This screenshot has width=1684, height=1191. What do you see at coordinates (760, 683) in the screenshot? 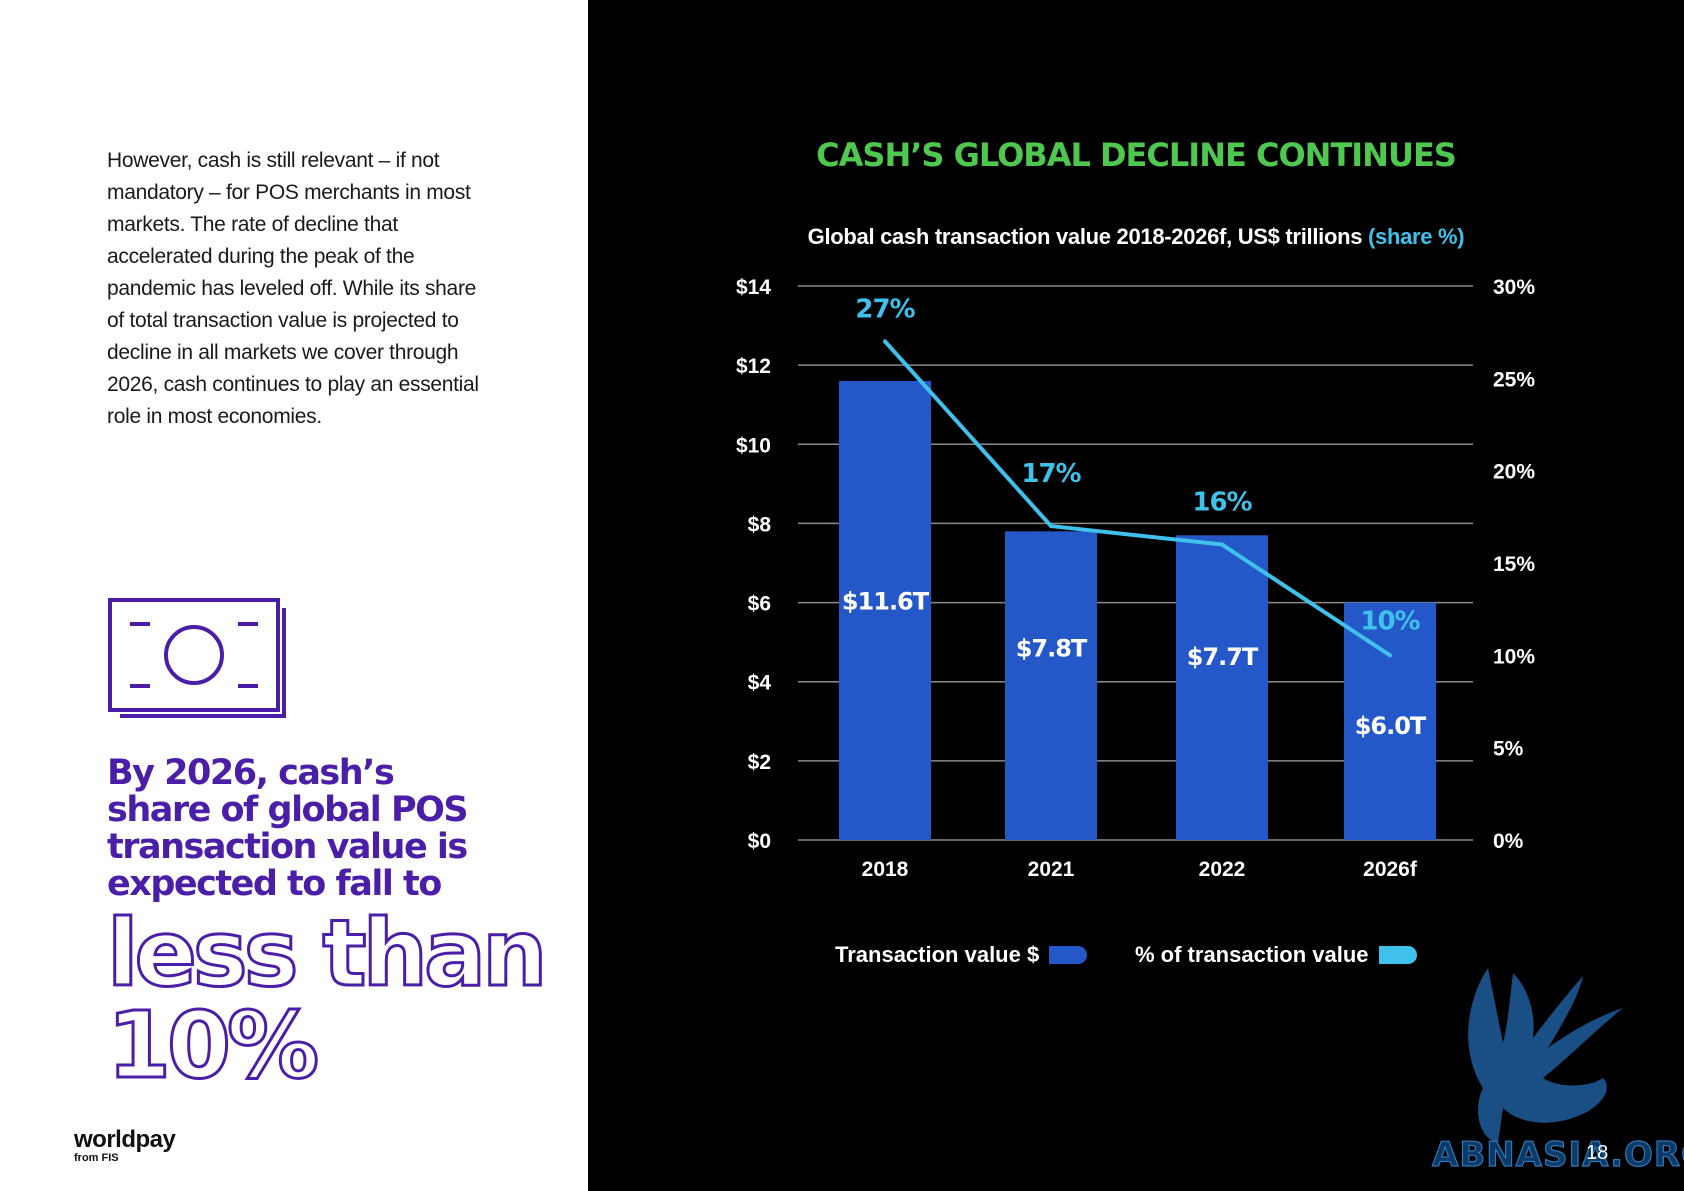
I see `y-axis-left-tick: $4` at bounding box center [760, 683].